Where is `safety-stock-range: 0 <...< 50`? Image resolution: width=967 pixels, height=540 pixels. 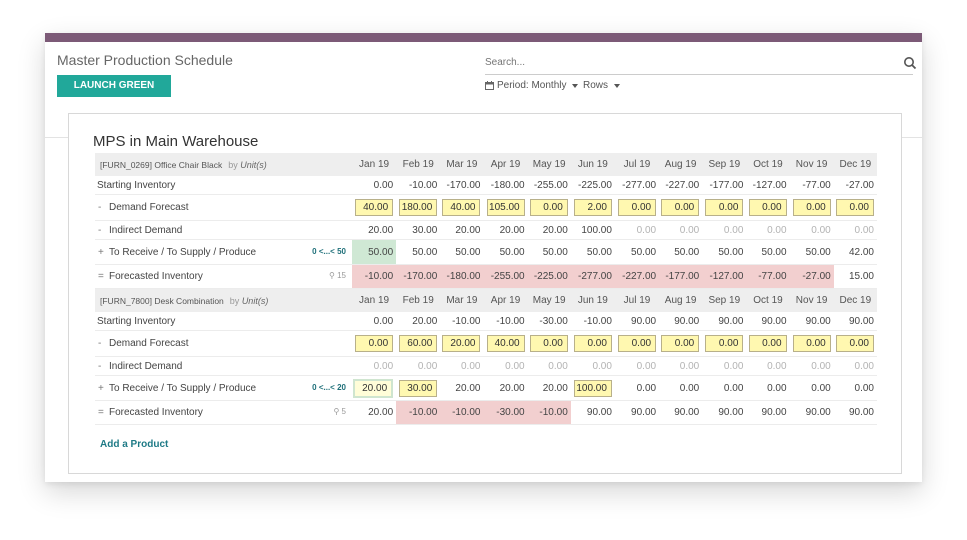 safety-stock-range: 0 <...< 50 is located at coordinates (329, 251).